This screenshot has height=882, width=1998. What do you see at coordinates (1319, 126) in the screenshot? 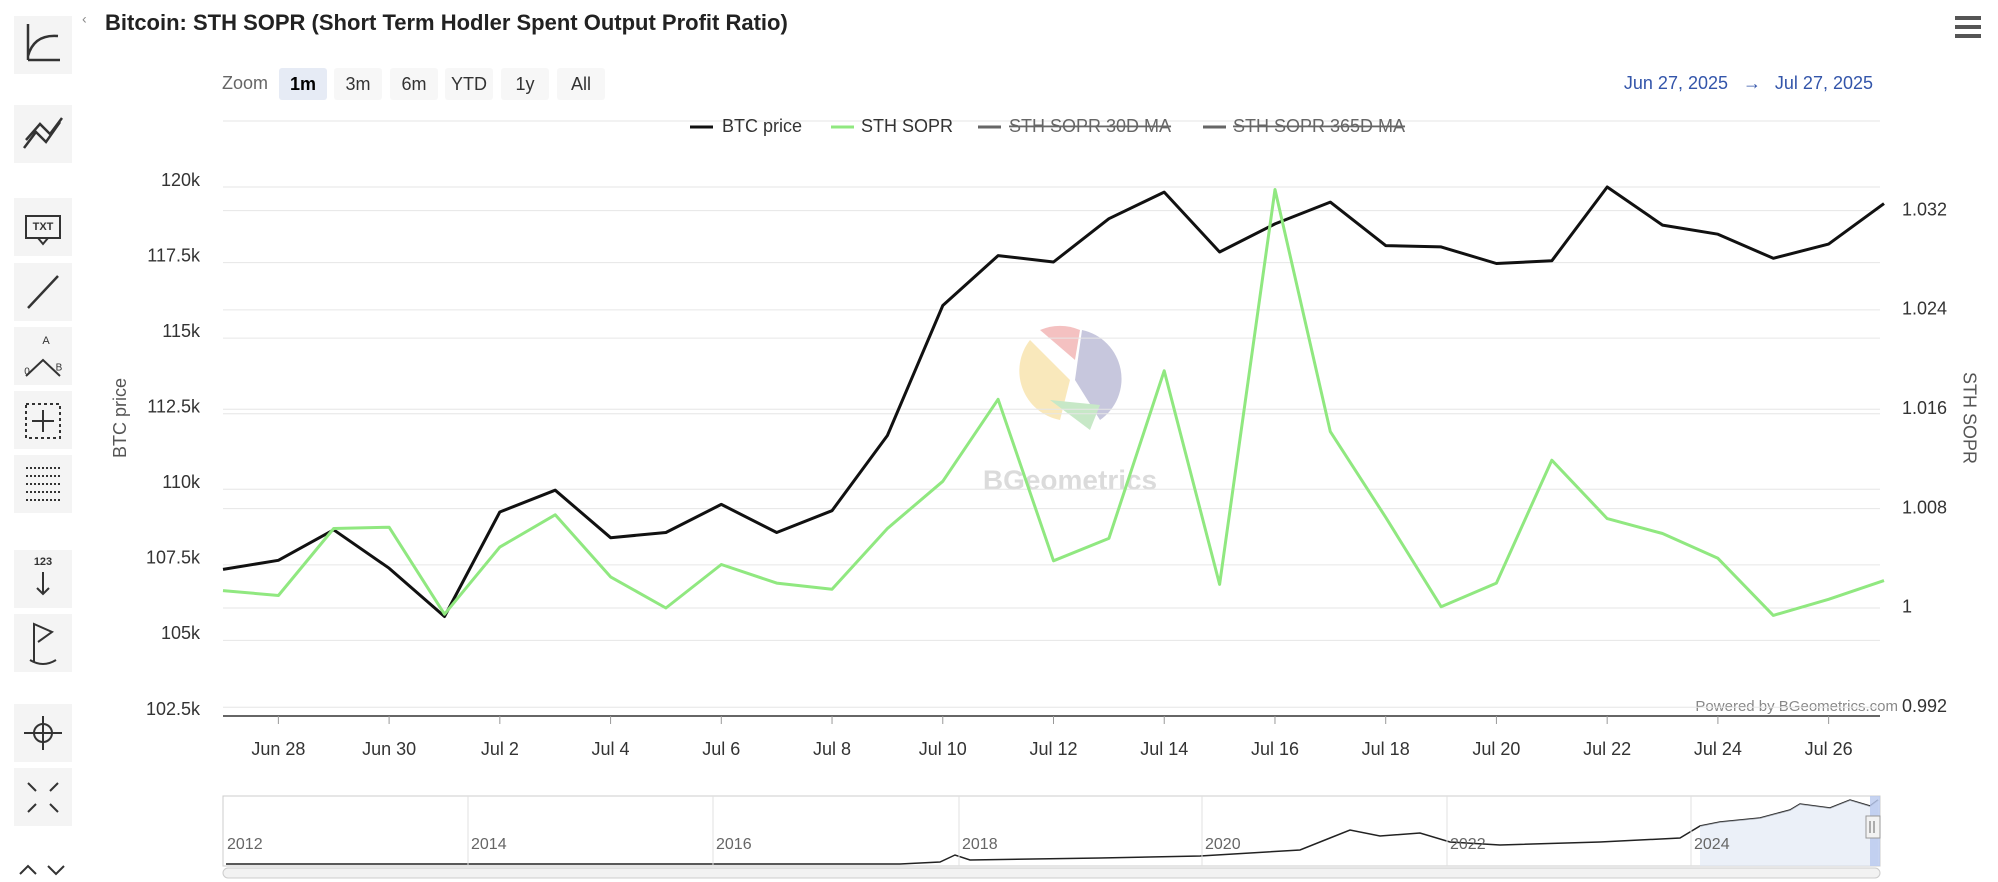
I see `legend-item: STH SOPR 365D MA` at bounding box center [1319, 126].